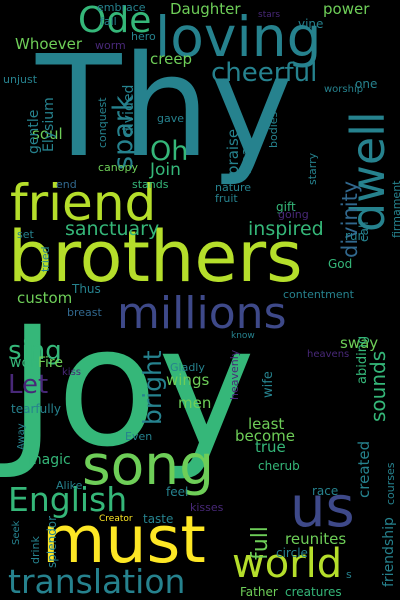 The width and height of the screenshot is (400, 600). I want to click on word-set: set, so click(25, 234).